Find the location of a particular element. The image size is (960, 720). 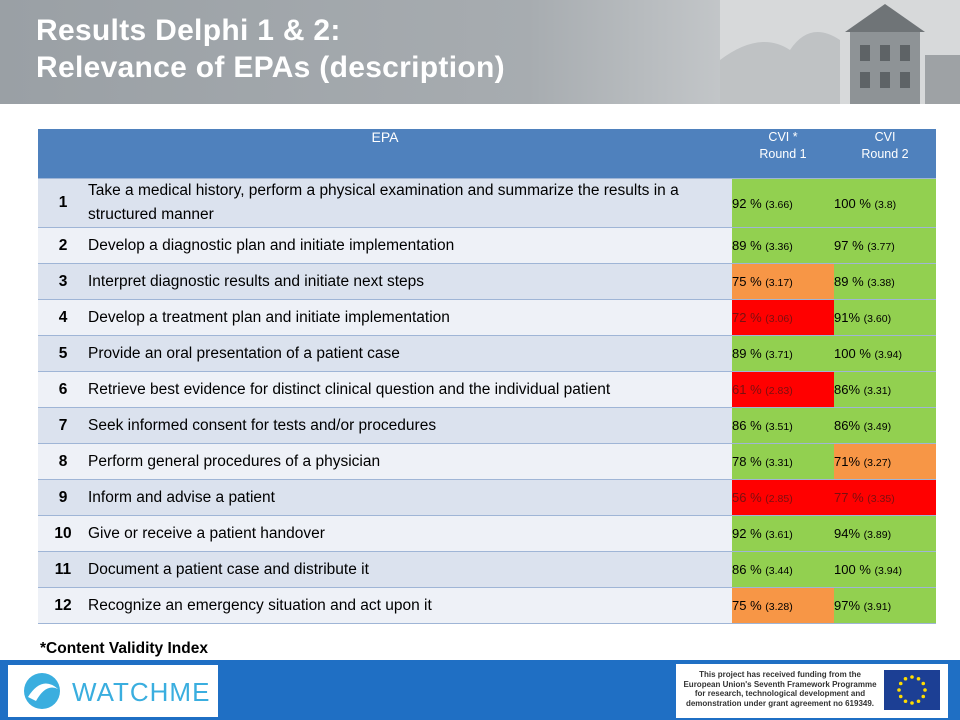

cvi-round2-score: (3.27) is located at coordinates (877, 463).